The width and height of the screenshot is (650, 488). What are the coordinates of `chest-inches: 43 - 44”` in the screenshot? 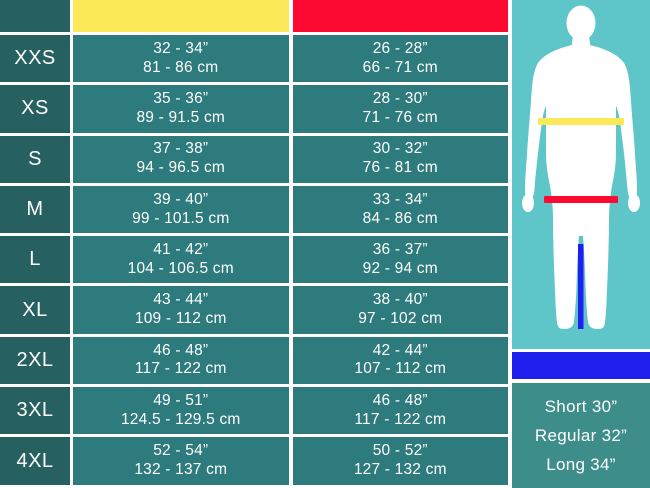 It's located at (181, 300).